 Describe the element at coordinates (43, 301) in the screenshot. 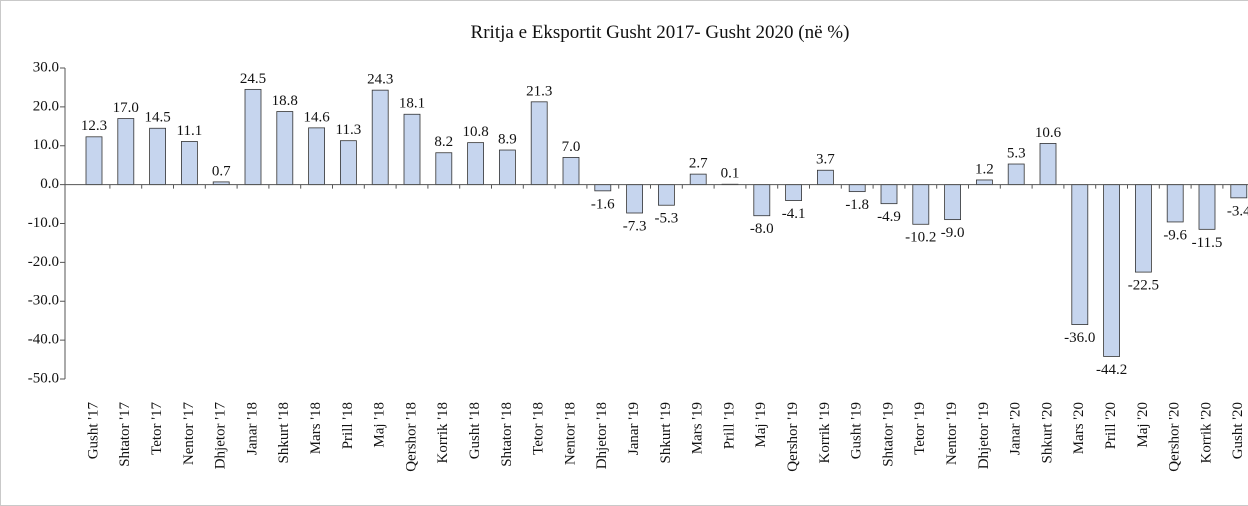

I see `y-tick-label: -30.0` at that location.